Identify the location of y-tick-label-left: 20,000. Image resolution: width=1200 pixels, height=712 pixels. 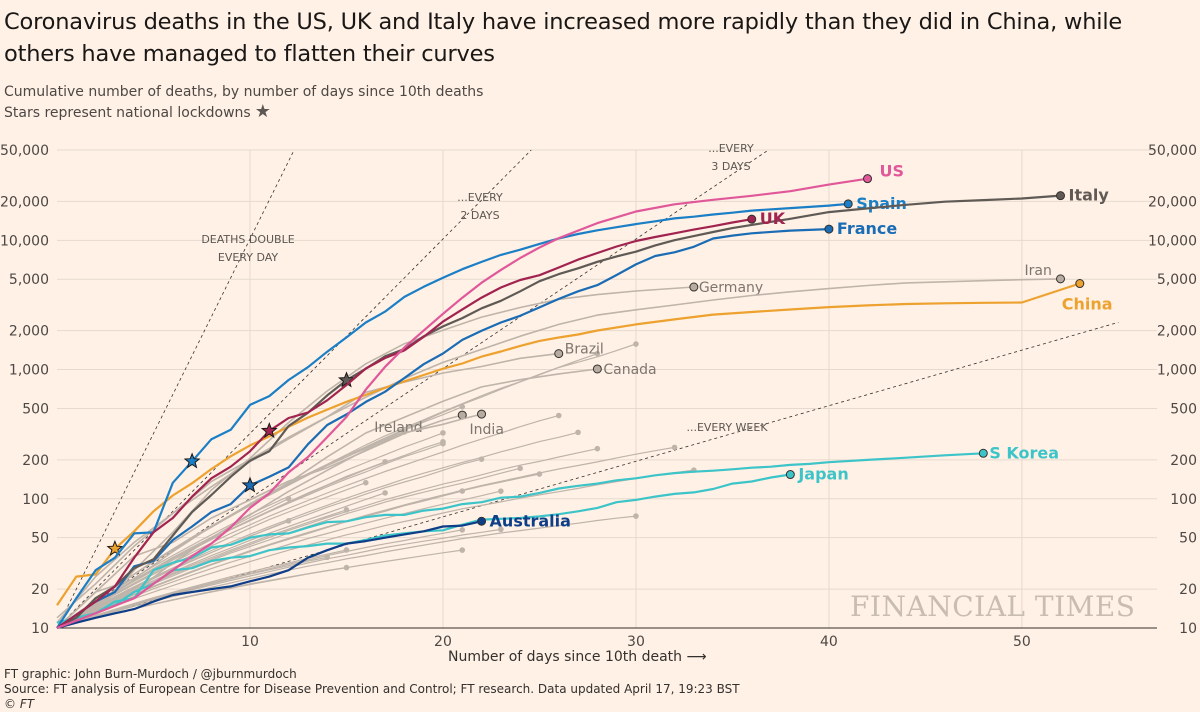
(24, 202).